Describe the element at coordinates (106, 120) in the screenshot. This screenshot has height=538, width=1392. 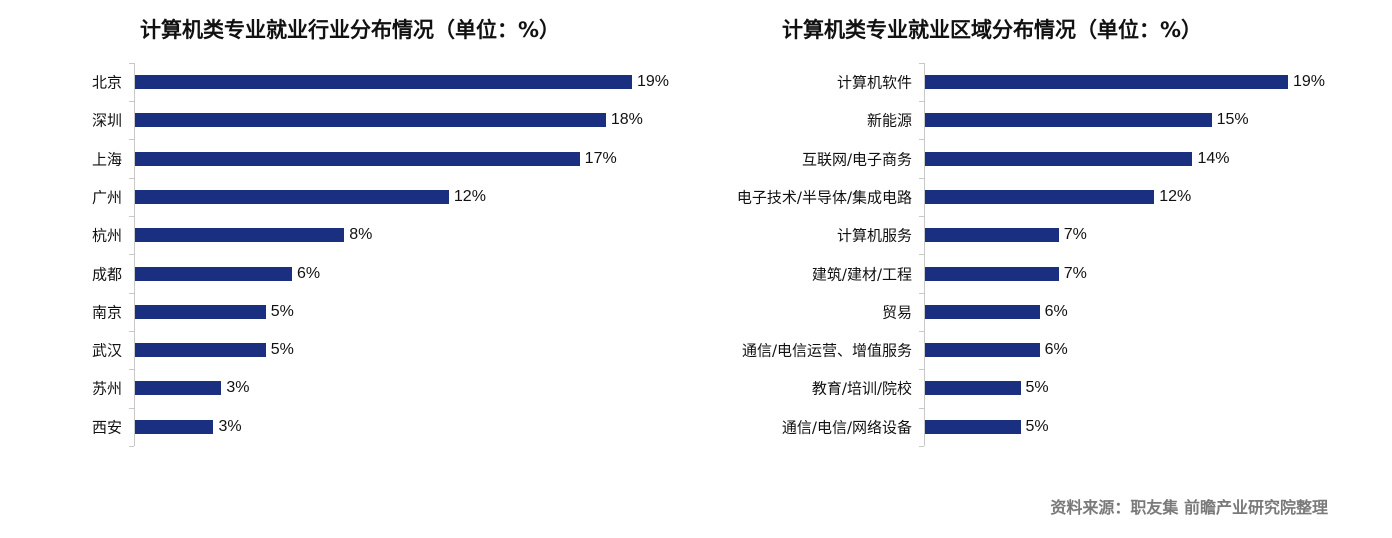
I see `category-label: 深圳` at that location.